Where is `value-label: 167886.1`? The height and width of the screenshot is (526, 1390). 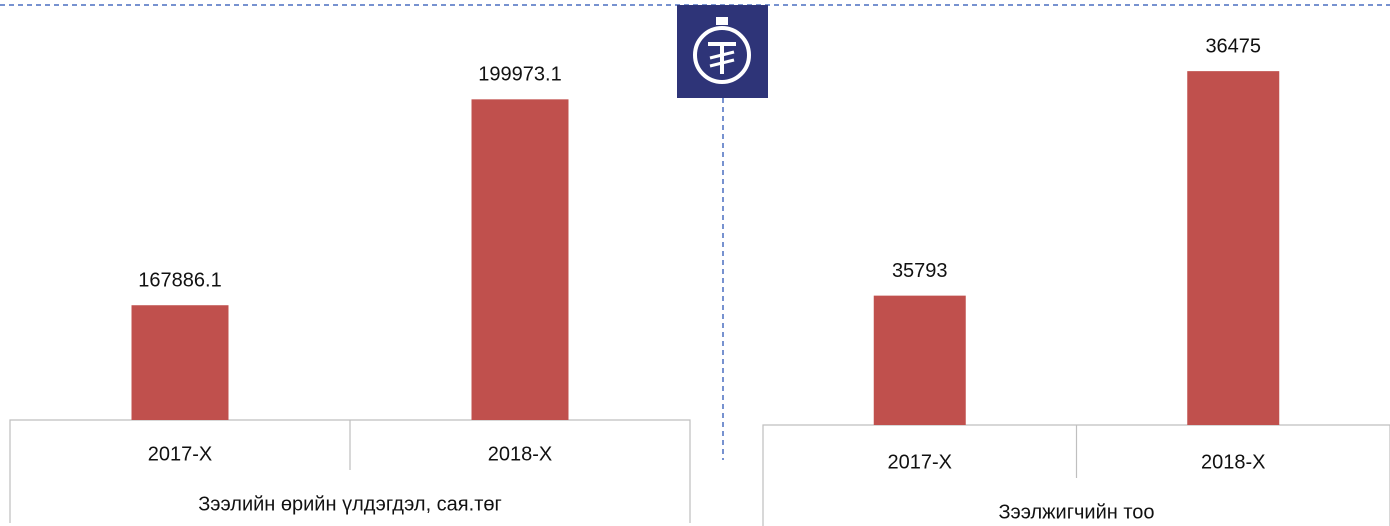
value-label: 167886.1 is located at coordinates (179, 281).